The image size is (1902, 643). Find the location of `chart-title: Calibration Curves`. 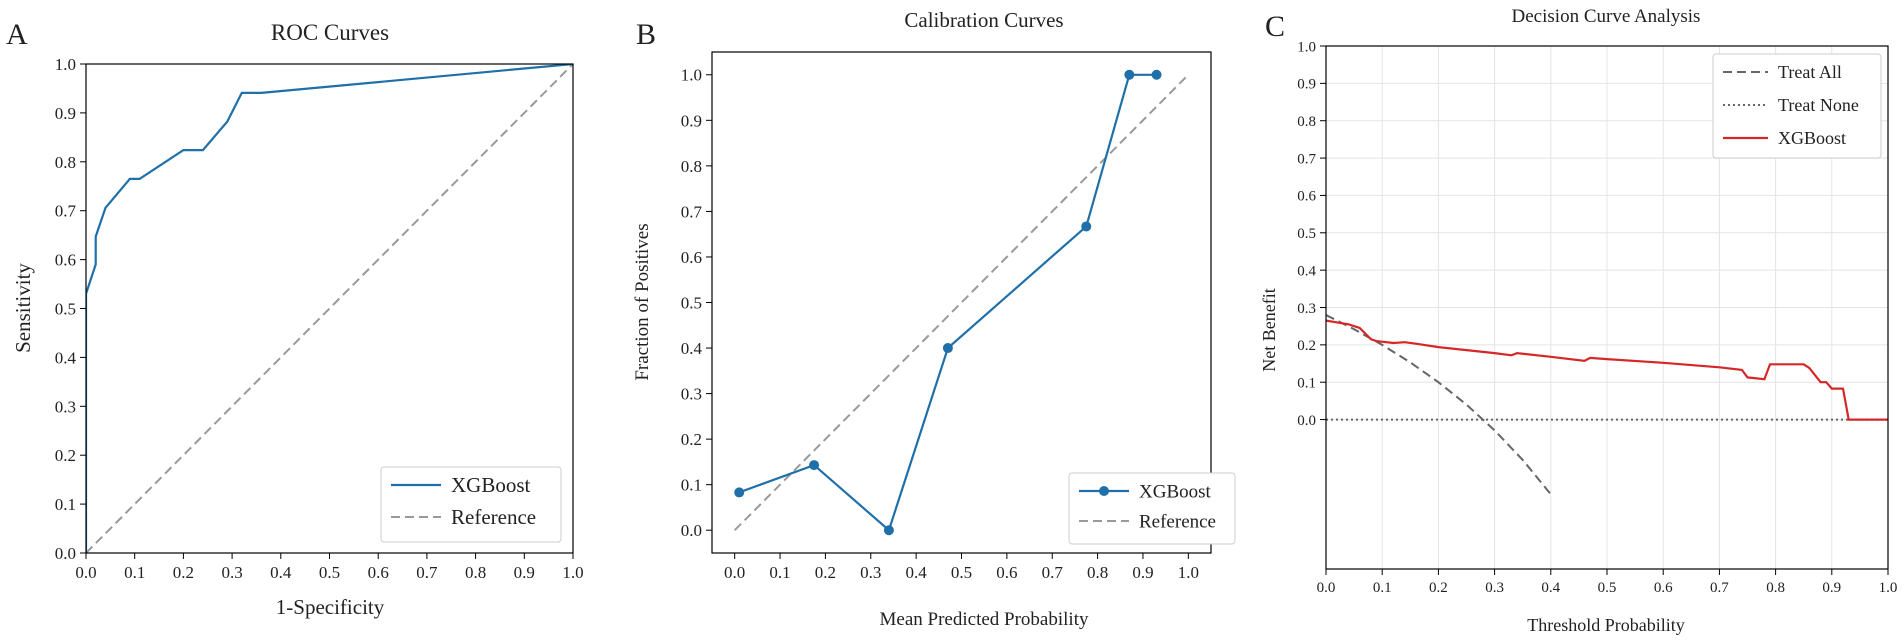

chart-title: Calibration Curves is located at coordinates (983, 20).